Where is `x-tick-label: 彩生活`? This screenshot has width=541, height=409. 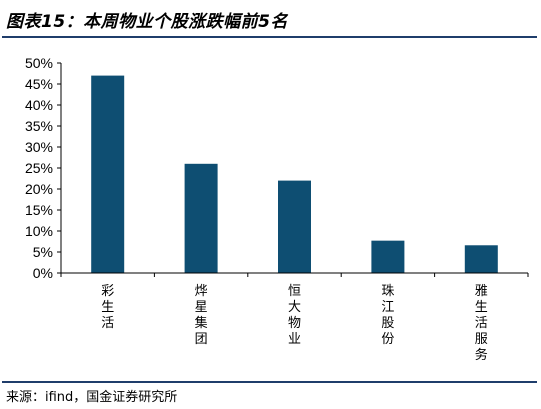
x-tick-label: 彩生活 is located at coordinates (107, 307).